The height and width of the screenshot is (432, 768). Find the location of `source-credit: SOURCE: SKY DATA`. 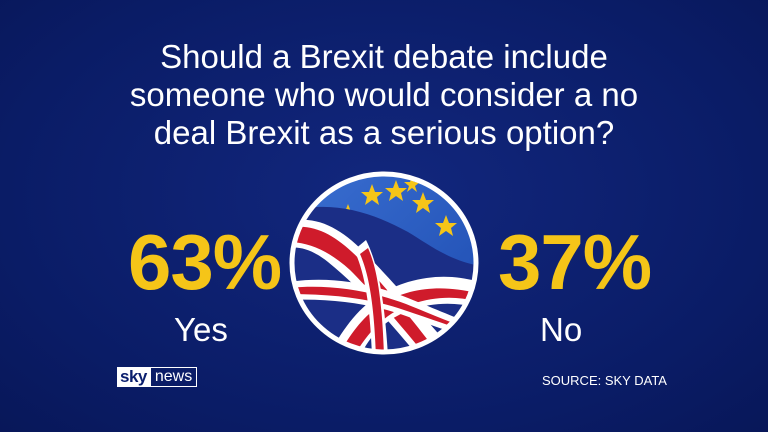

source-credit: SOURCE: SKY DATA is located at coordinates (604, 380).